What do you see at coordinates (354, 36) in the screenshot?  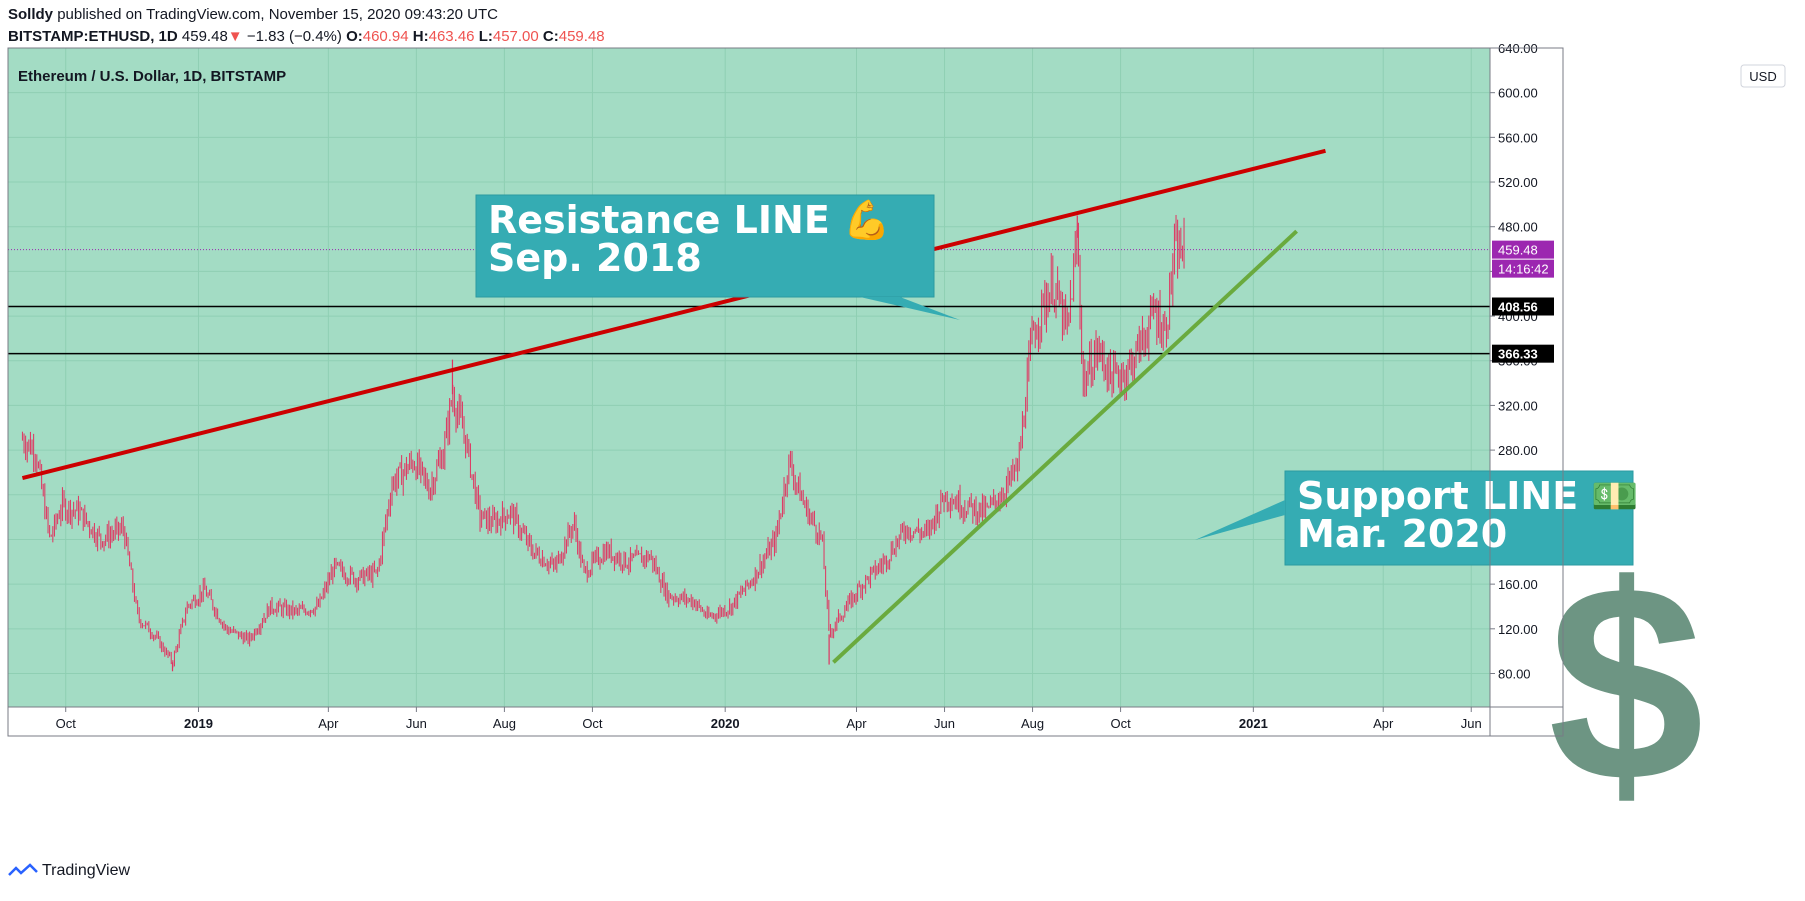 I see `open-label: O:` at bounding box center [354, 36].